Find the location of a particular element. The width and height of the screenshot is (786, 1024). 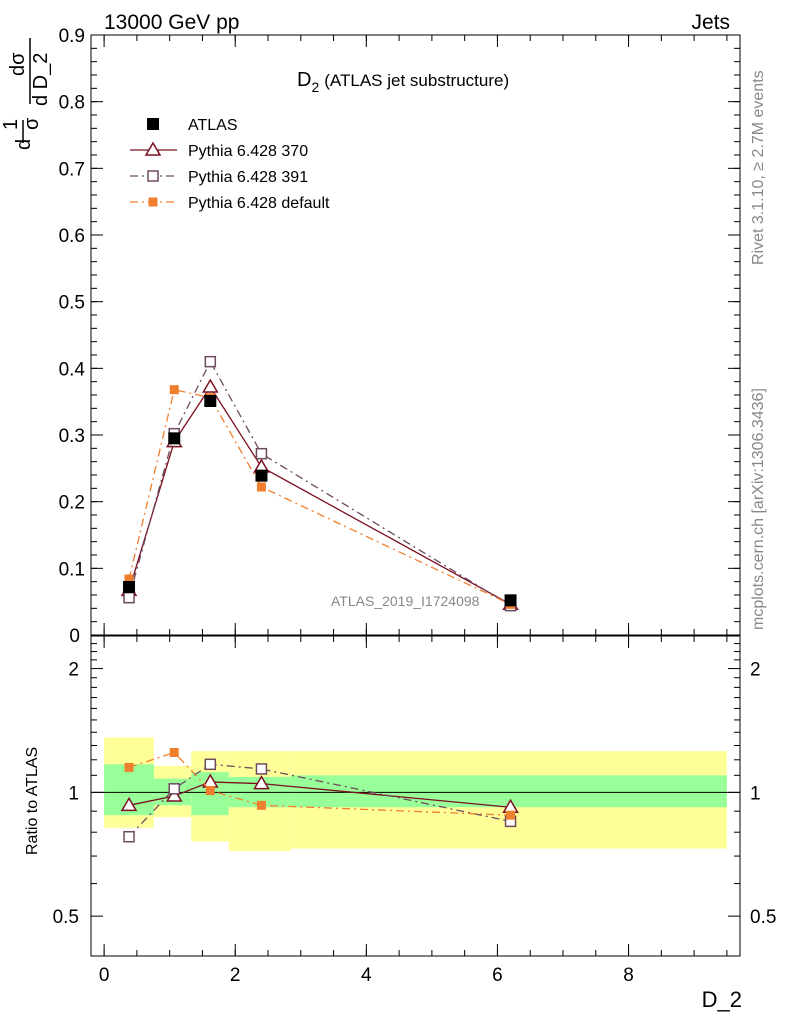

main-ytick-label: 0.8 is located at coordinates (72, 103).